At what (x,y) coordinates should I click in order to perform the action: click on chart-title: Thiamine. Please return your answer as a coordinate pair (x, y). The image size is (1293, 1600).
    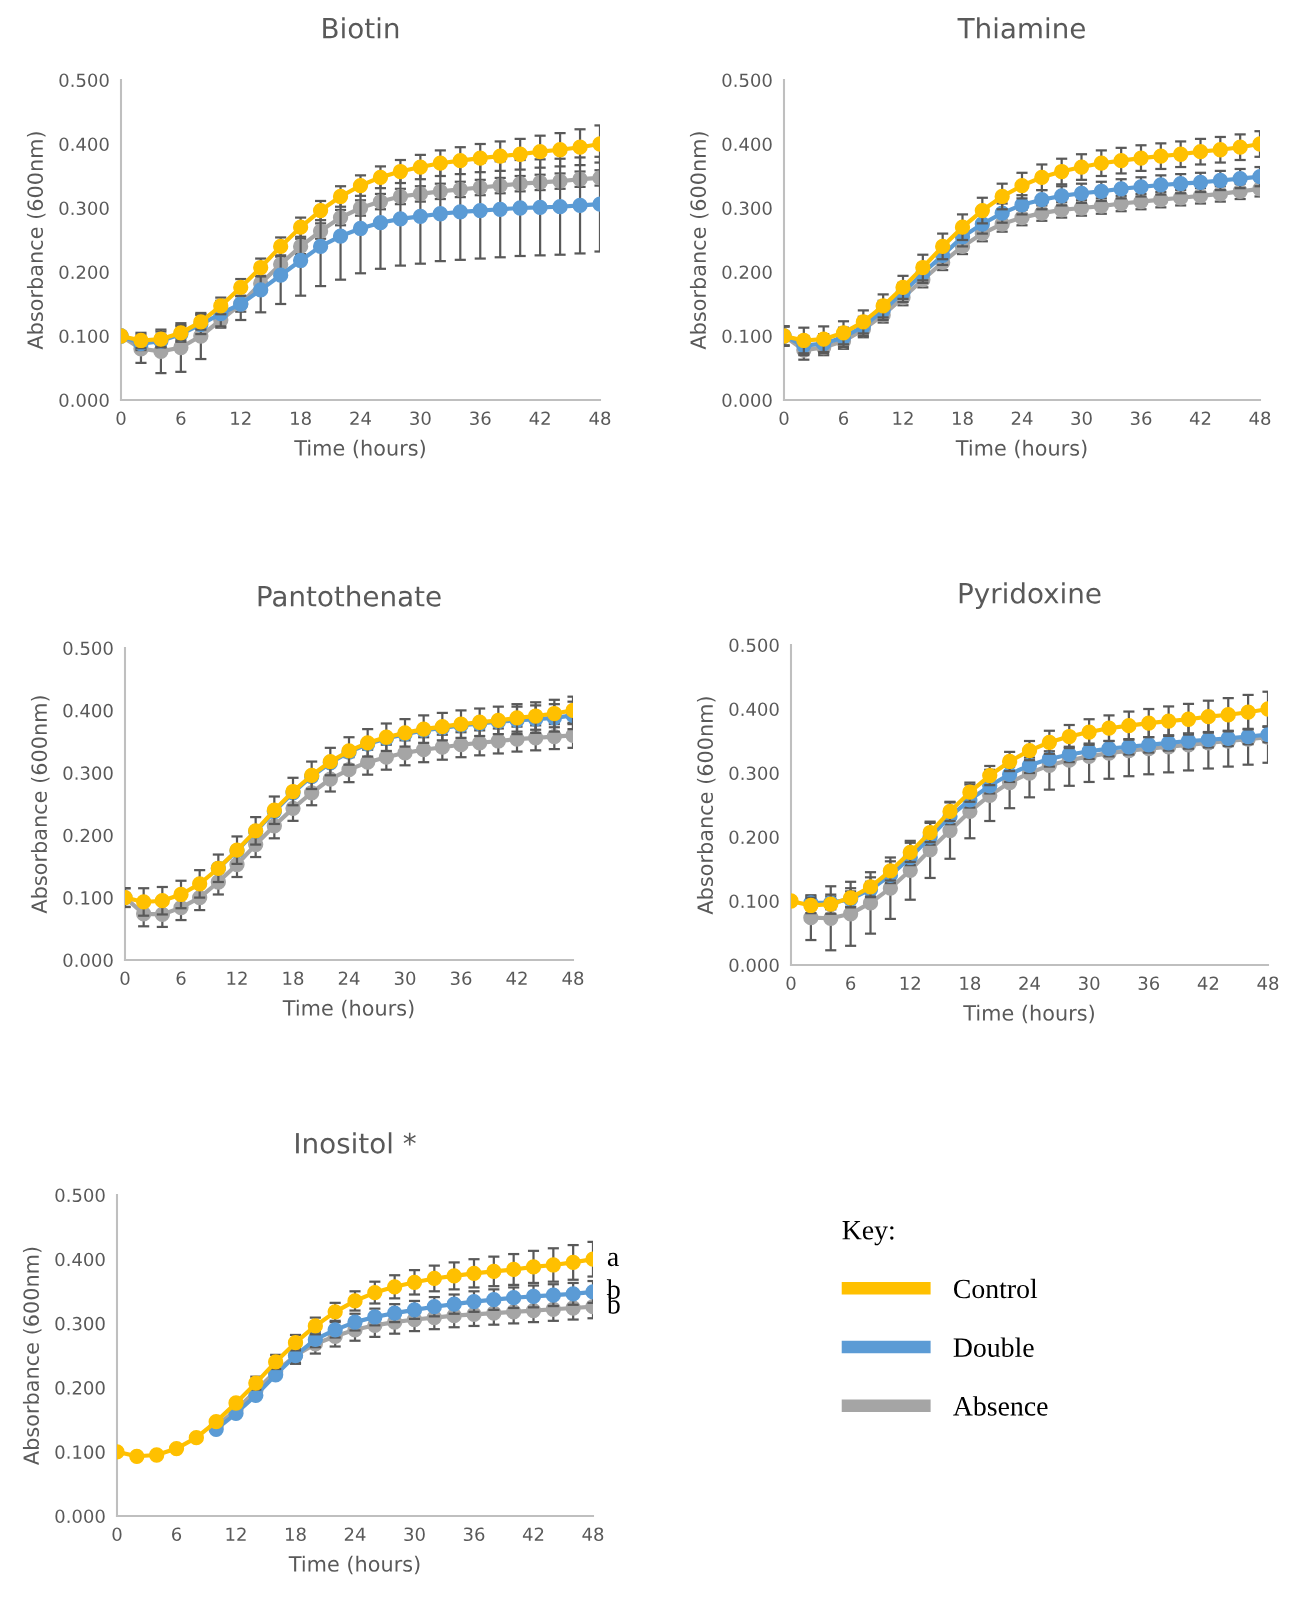
    Looking at the image, I should click on (1021, 28).